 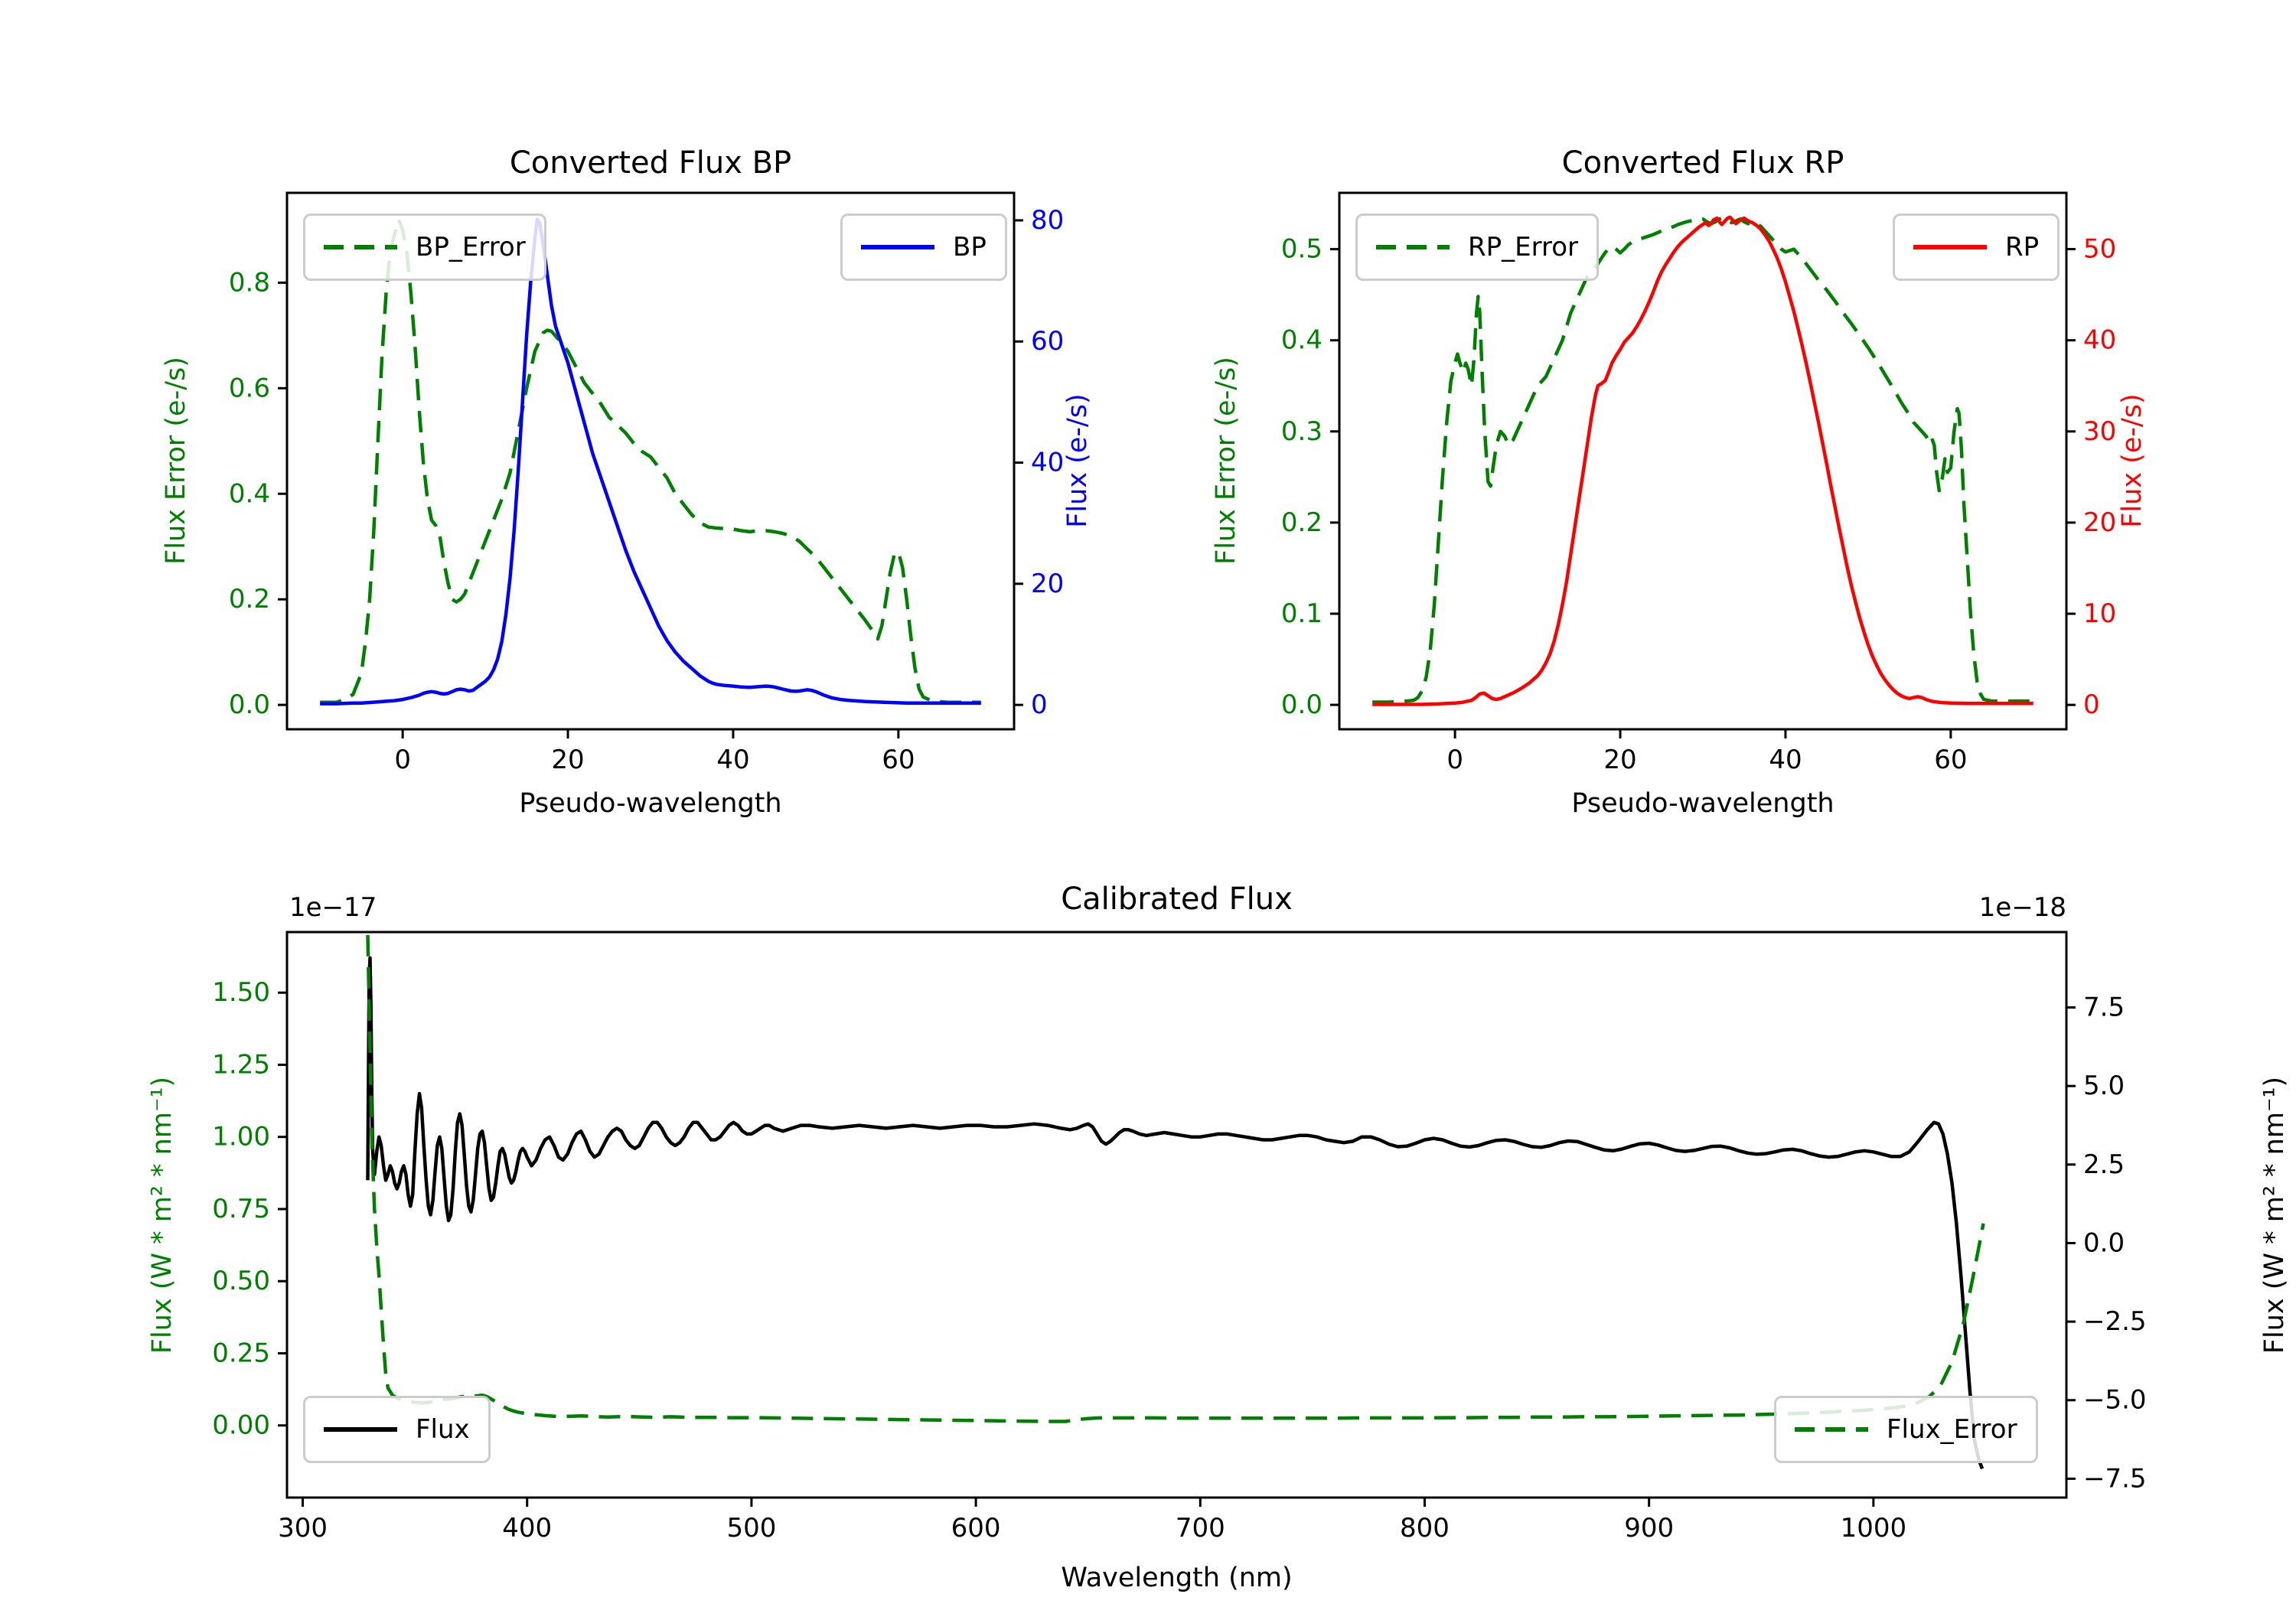 I want to click on calibrated-left-yaxis-label: Flux (W * m² * nm⁻¹), so click(x=162, y=1215).